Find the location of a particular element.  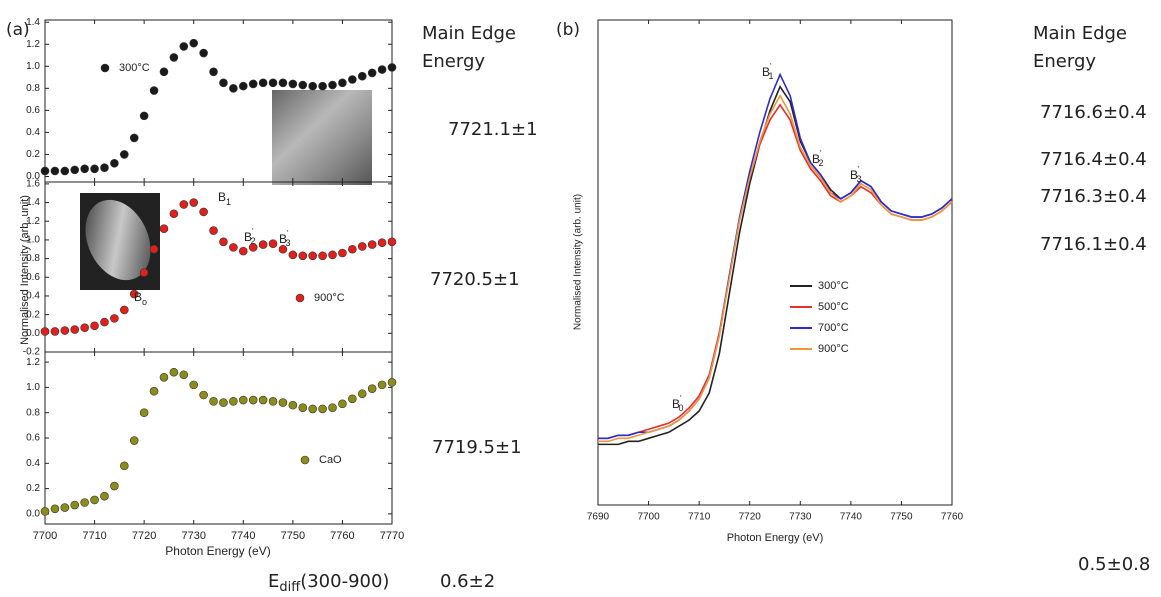

energy-value: 7716.4±0.4 is located at coordinates (1093, 159).